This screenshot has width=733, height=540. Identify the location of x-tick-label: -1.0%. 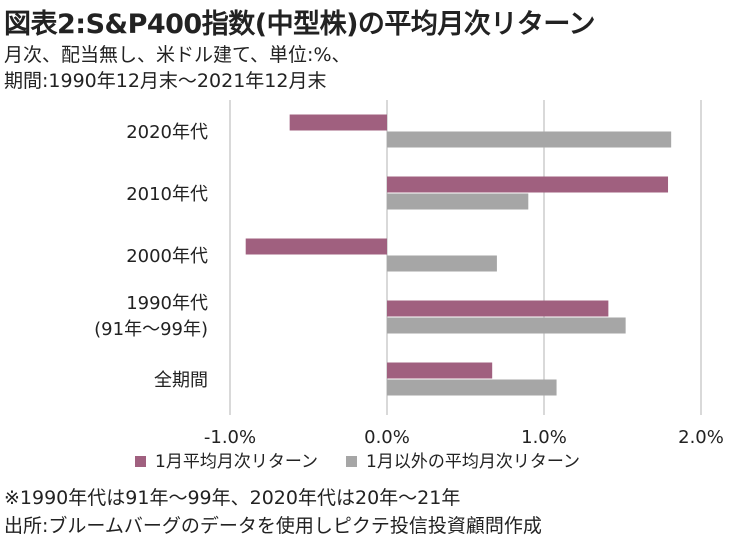
(230, 437).